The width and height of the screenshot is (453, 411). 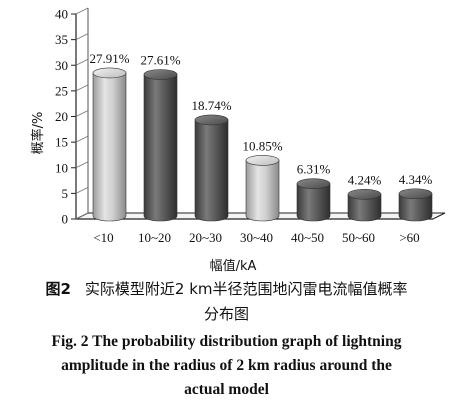 I want to click on y-axis-ticks: 0 5 10 15 20 25 30 35 40, so click(x=72, y=117).